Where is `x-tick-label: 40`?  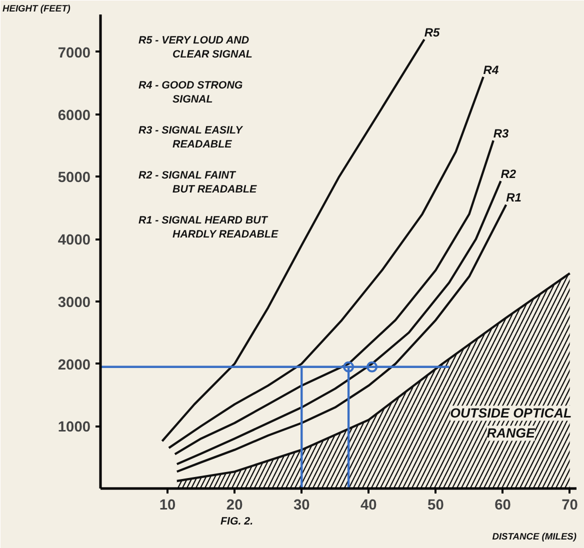
x-tick-label: 40 is located at coordinates (368, 506).